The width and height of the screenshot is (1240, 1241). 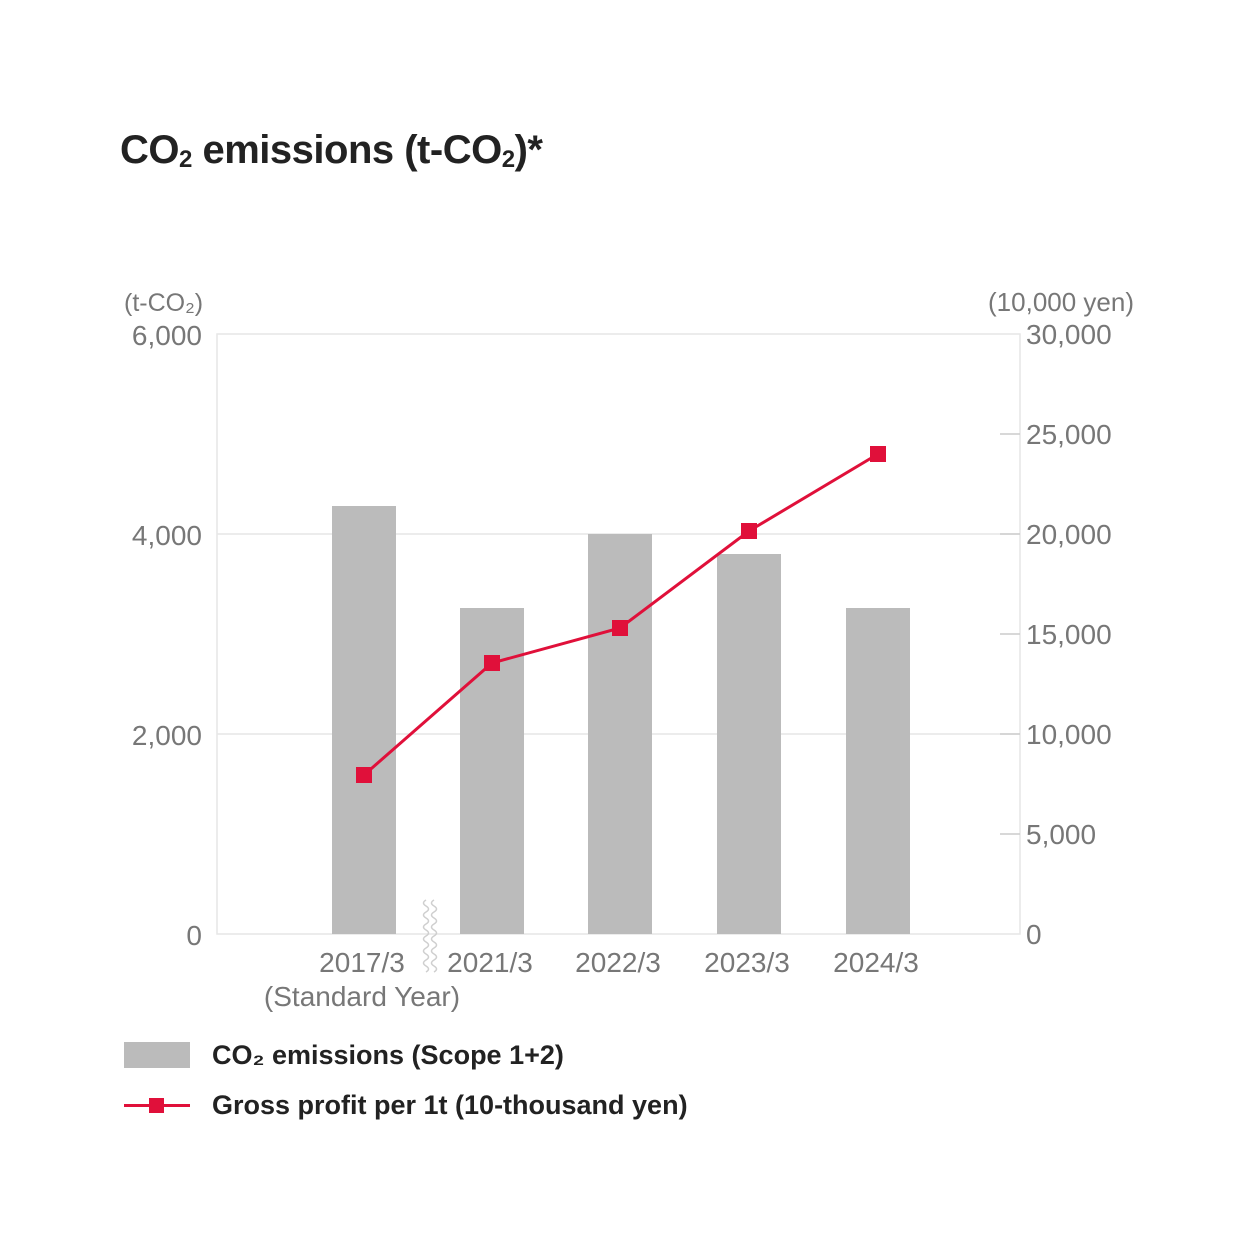 What do you see at coordinates (331, 150) in the screenshot?
I see `chart-title: CO2 emissions (t-CO2)*` at bounding box center [331, 150].